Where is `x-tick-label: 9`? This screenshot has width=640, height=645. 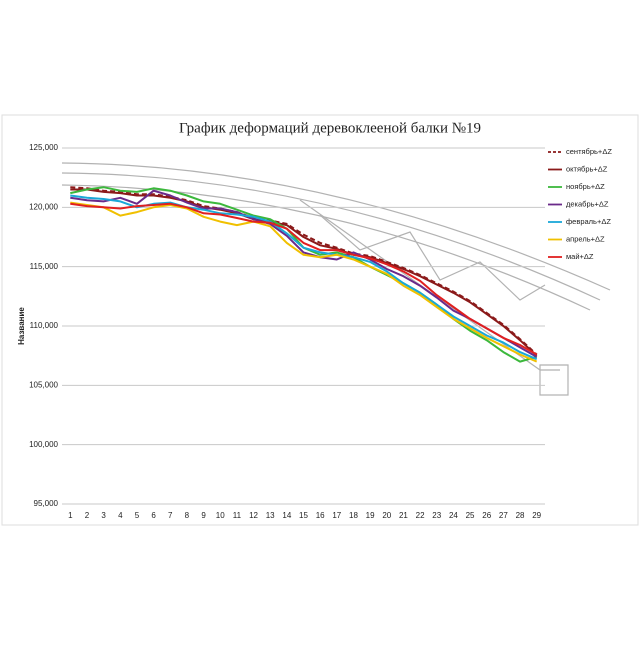
x-tick-label: 9 is located at coordinates (203, 515).